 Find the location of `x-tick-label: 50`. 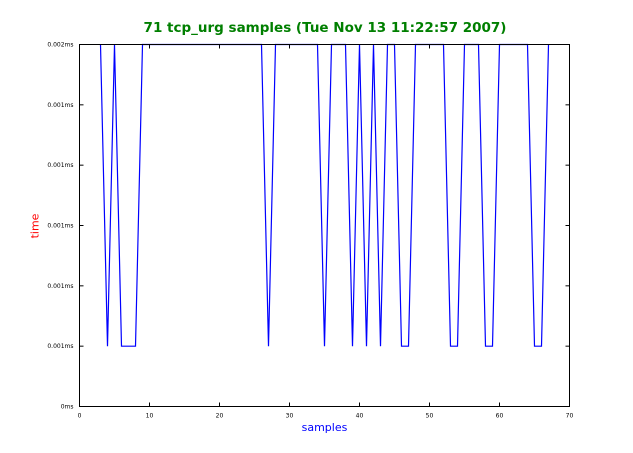

x-tick-label: 50 is located at coordinates (430, 416).